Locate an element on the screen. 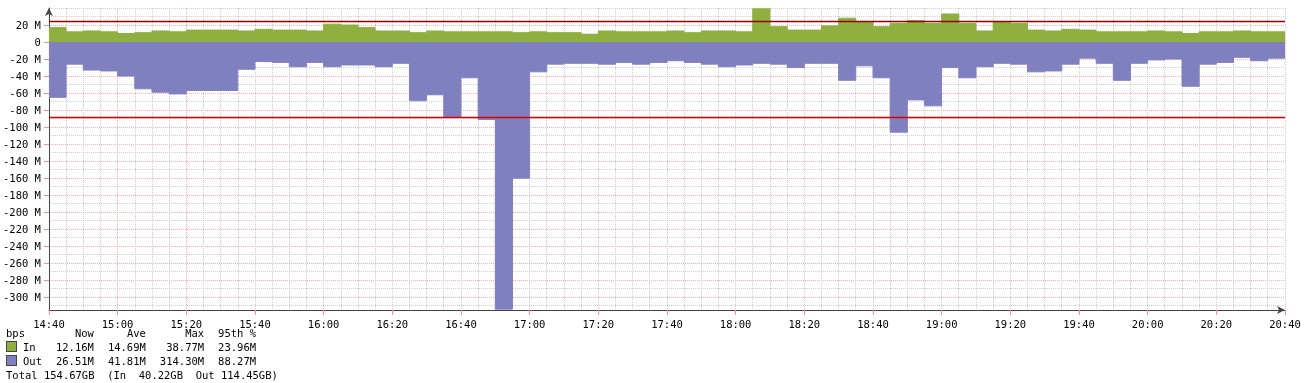 Image resolution: width=1314 pixels, height=383 pixels. y-tick-label: -100 M is located at coordinates (21, 127).